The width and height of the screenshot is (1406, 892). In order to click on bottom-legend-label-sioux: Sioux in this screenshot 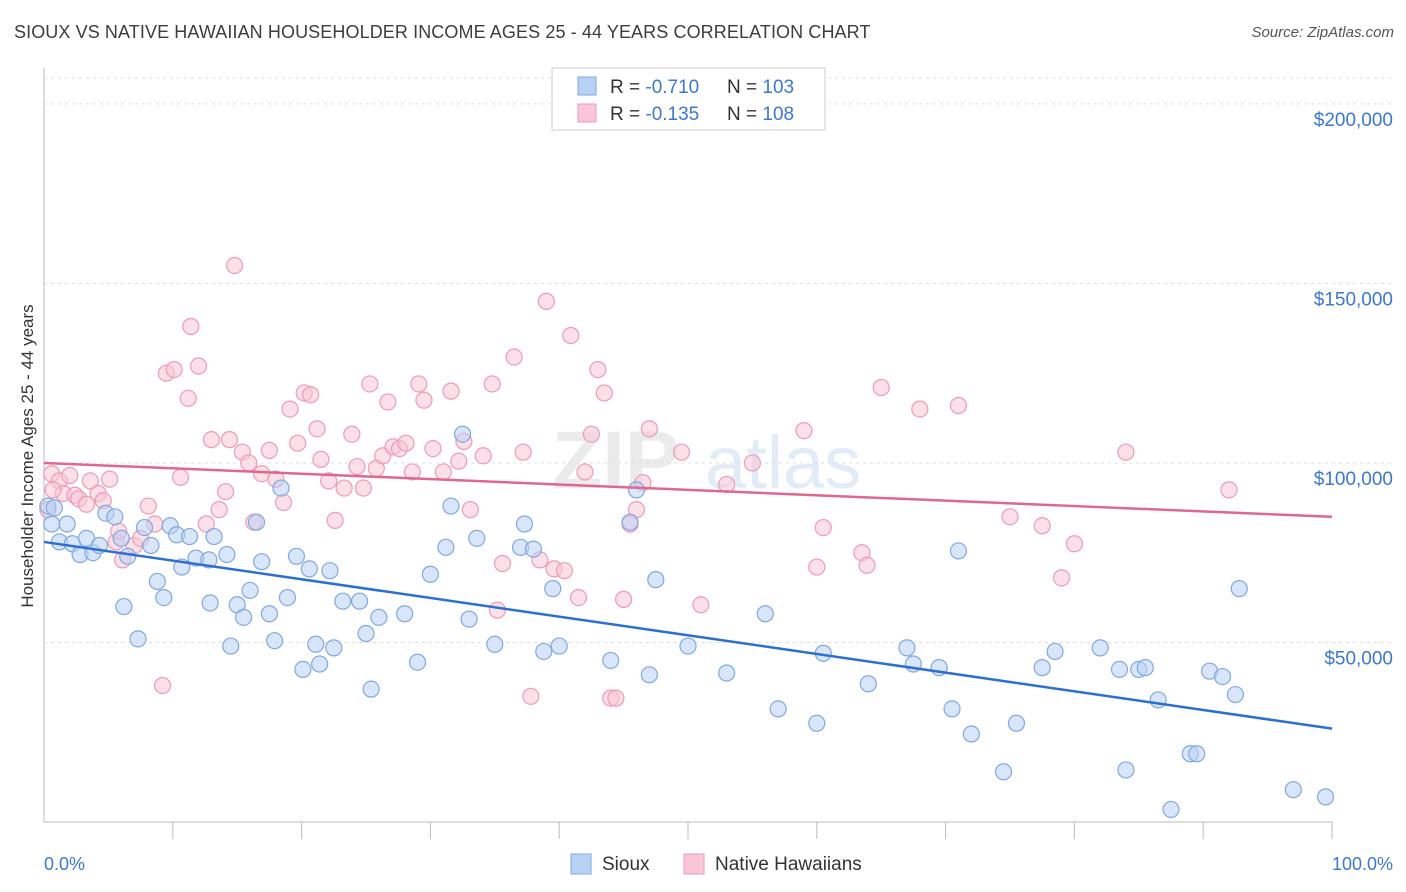, I will do `click(626, 864)`.